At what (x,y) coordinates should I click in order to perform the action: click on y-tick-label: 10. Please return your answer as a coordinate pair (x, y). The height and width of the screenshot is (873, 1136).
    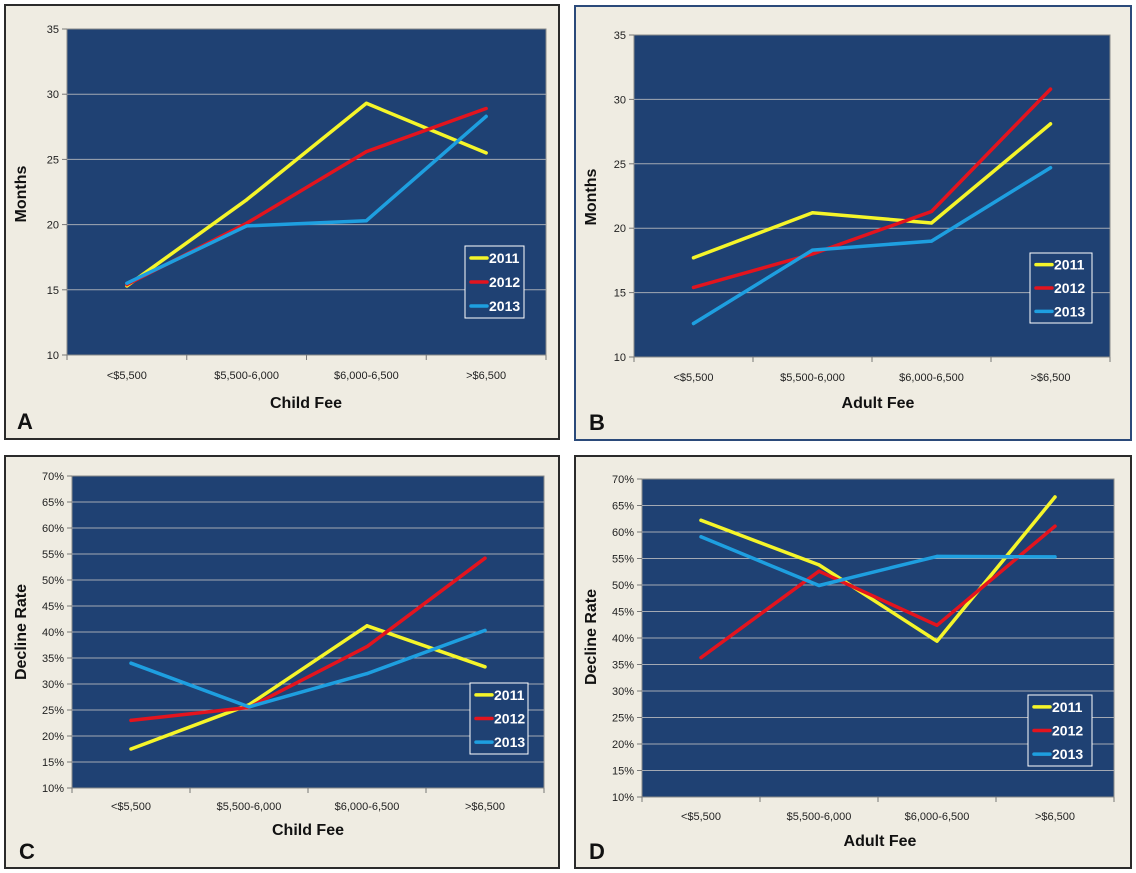
    Looking at the image, I should click on (620, 358).